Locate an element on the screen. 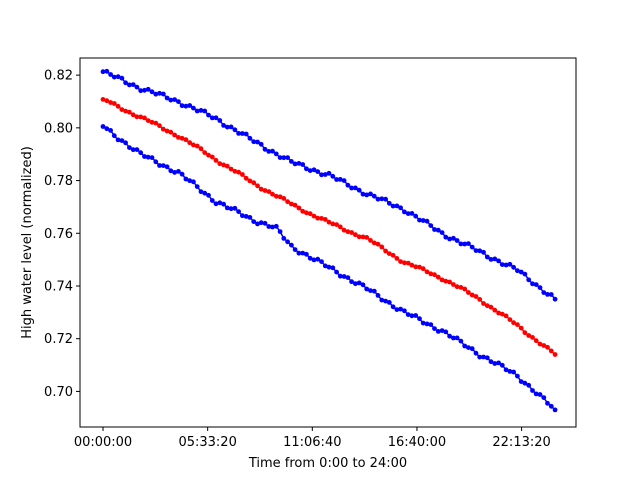 The height and width of the screenshot is (480, 640). y-axis-label: High water level (normalized) is located at coordinates (27, 242).